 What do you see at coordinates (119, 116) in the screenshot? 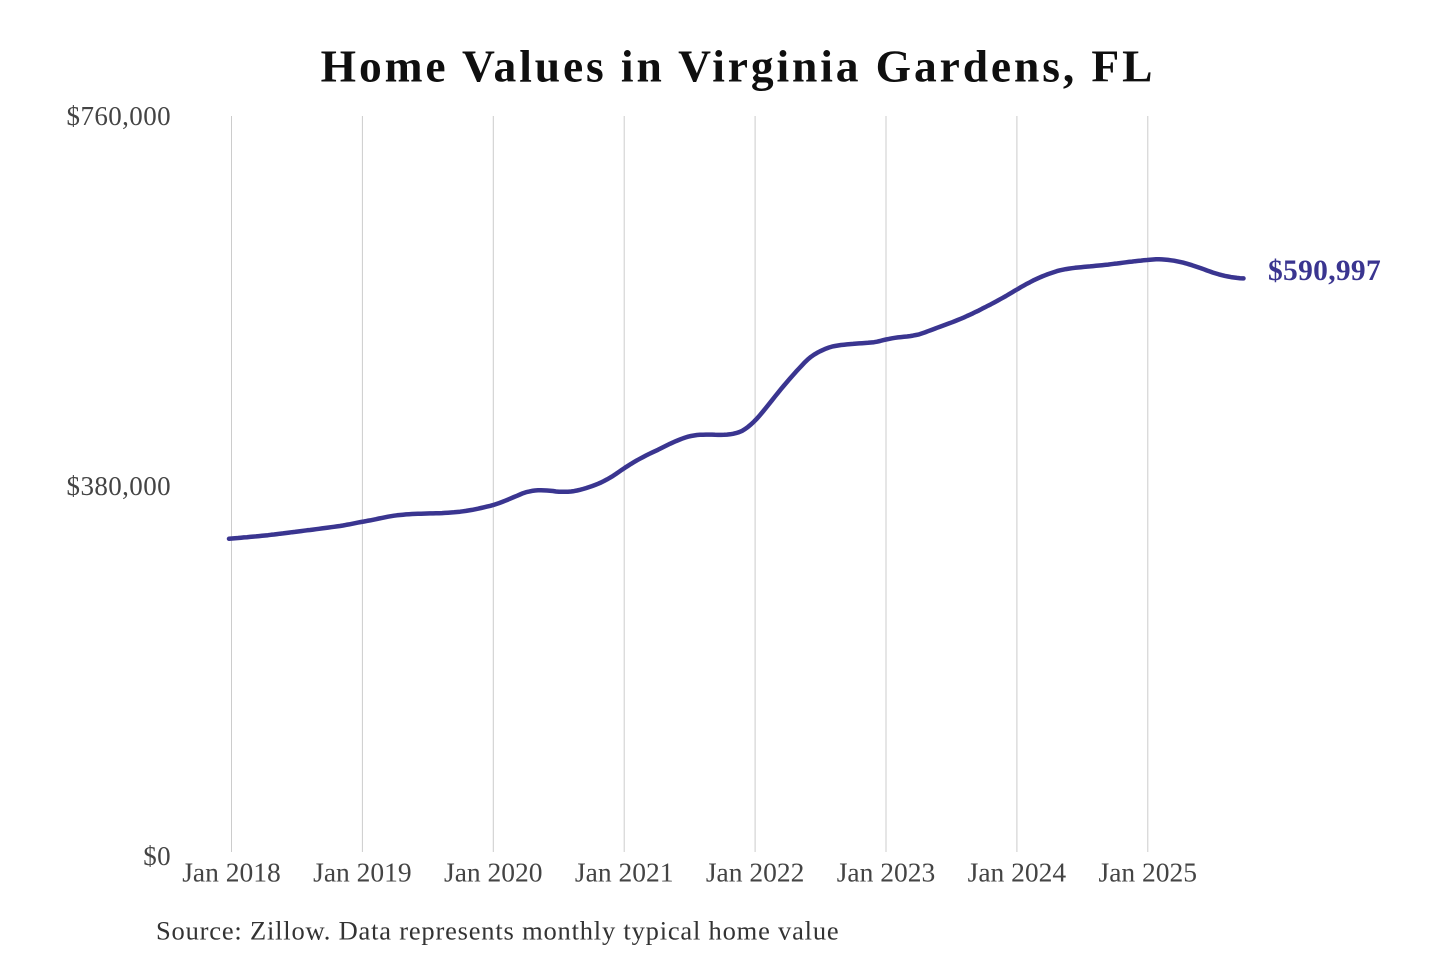
I see `svg-text: $760,000` at bounding box center [119, 116].